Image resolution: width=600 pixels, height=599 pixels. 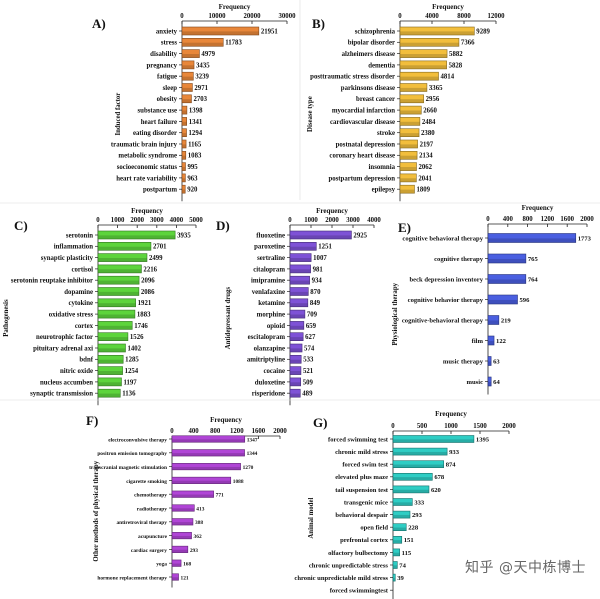 What do you see at coordinates (508, 219) in the screenshot?
I see `x-tick-label: 400` at bounding box center [508, 219].